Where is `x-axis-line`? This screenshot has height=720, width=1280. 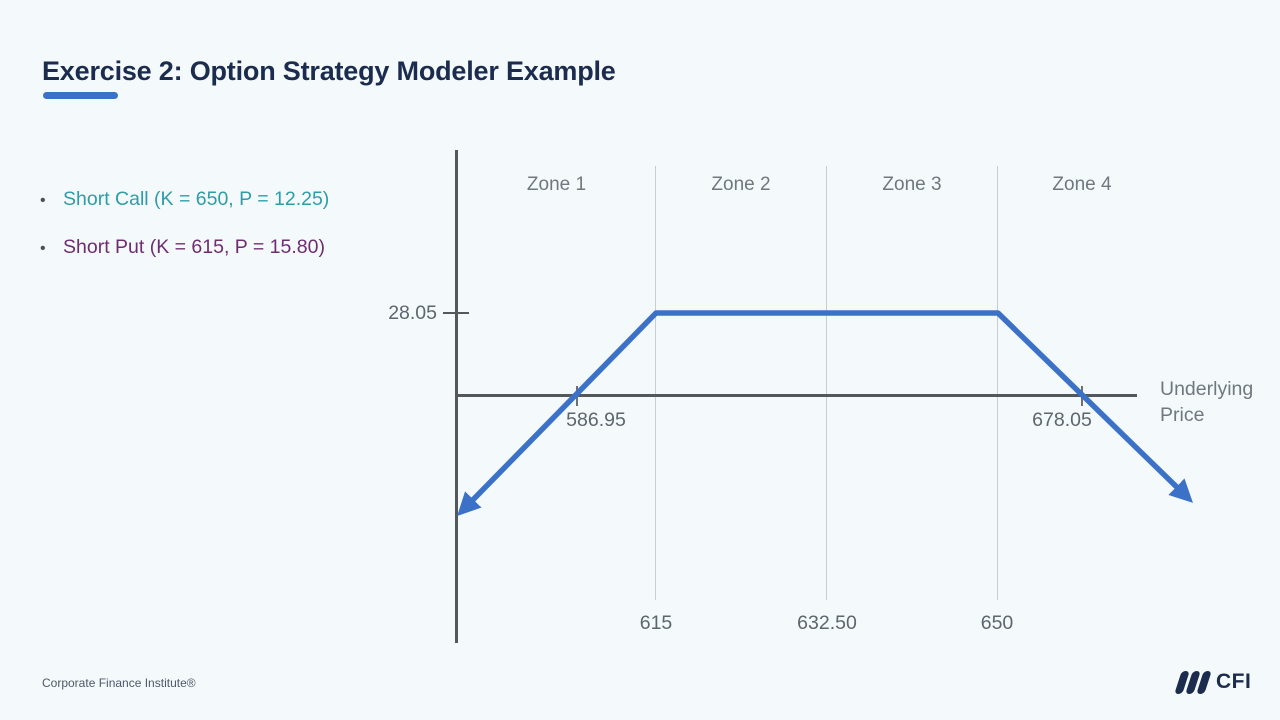 x-axis-line is located at coordinates (796, 395).